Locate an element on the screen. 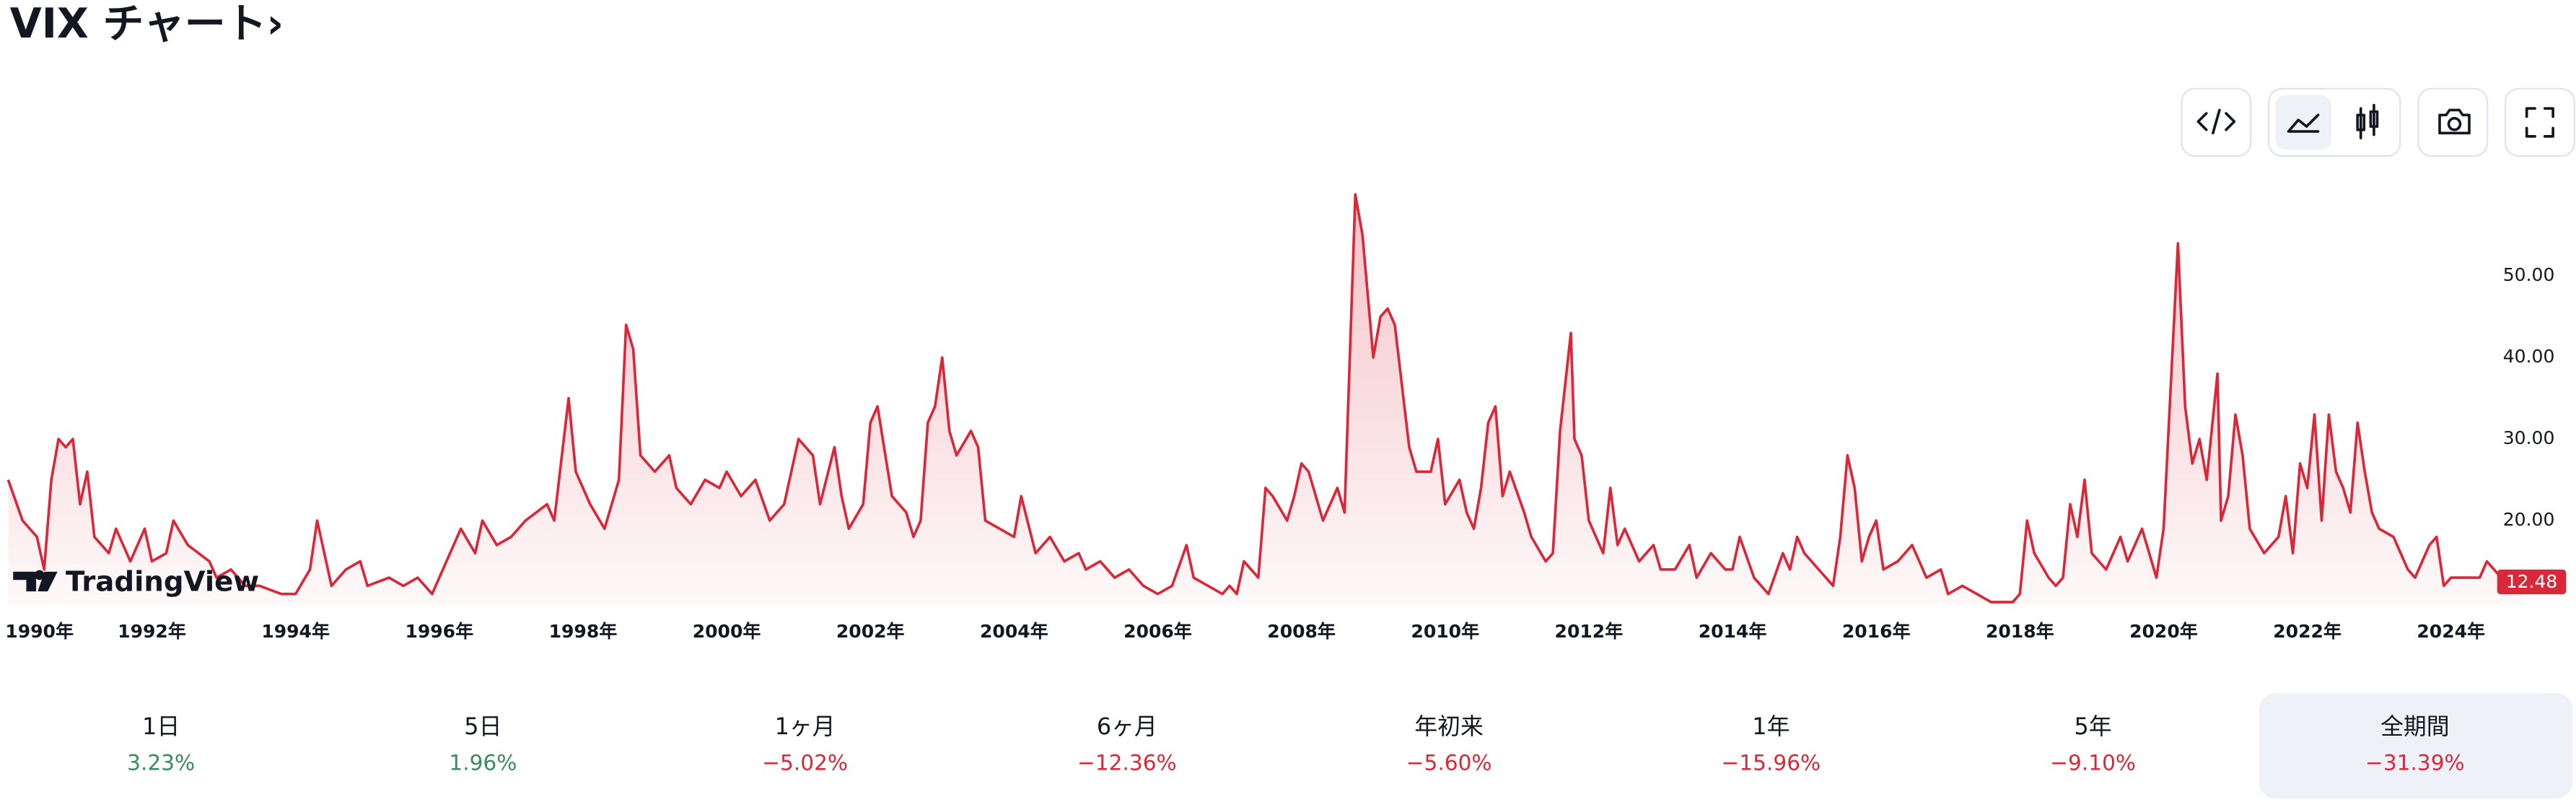  snapshot-button is located at coordinates (2453, 122).